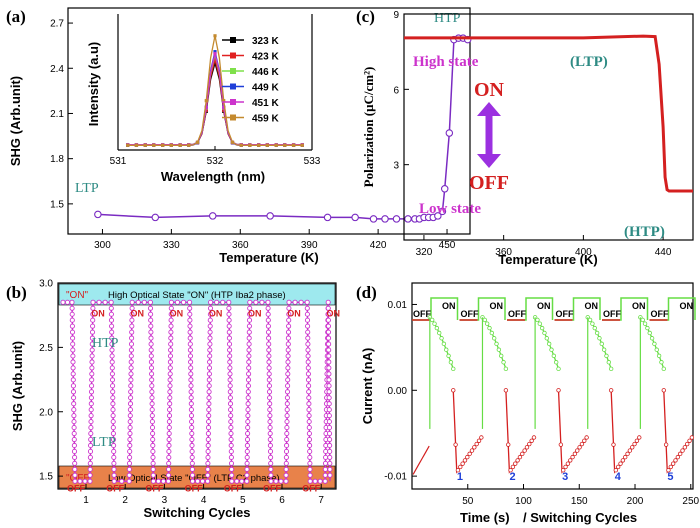 This screenshot has height=528, width=700. What do you see at coordinates (424, 252) in the screenshot?
I see `panel-c-x-tick-label: 320` at bounding box center [424, 252].